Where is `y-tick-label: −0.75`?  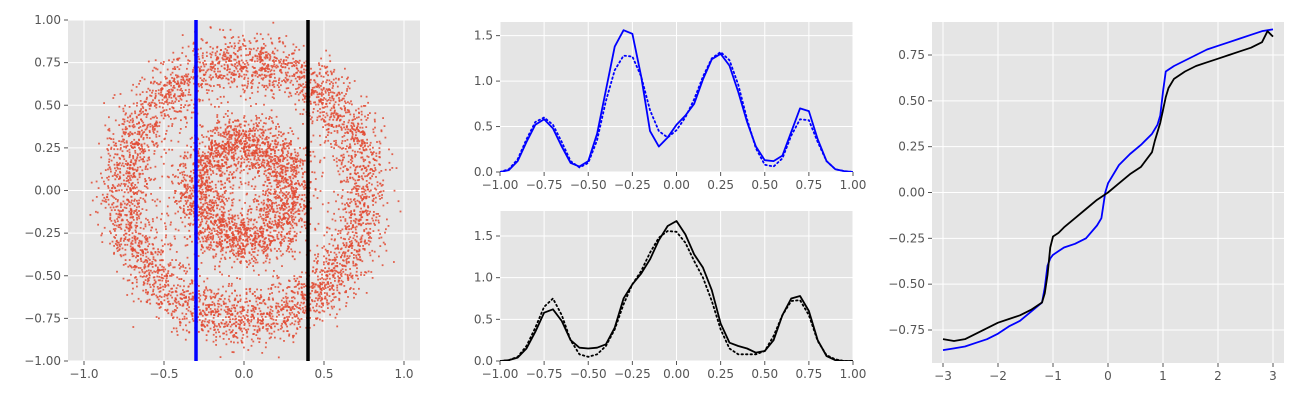
y-tick-label: −0.75 is located at coordinates (42, 318).